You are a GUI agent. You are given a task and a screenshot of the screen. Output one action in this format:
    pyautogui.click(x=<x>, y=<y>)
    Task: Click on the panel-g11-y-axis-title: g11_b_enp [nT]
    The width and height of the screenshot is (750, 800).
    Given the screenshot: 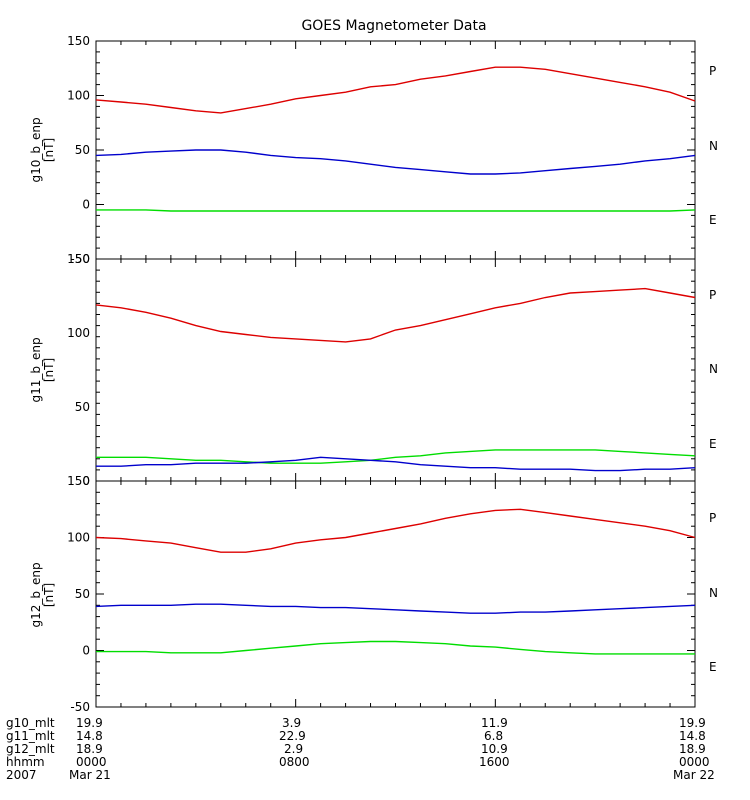 What is the action you would take?
    pyautogui.click(x=42, y=369)
    